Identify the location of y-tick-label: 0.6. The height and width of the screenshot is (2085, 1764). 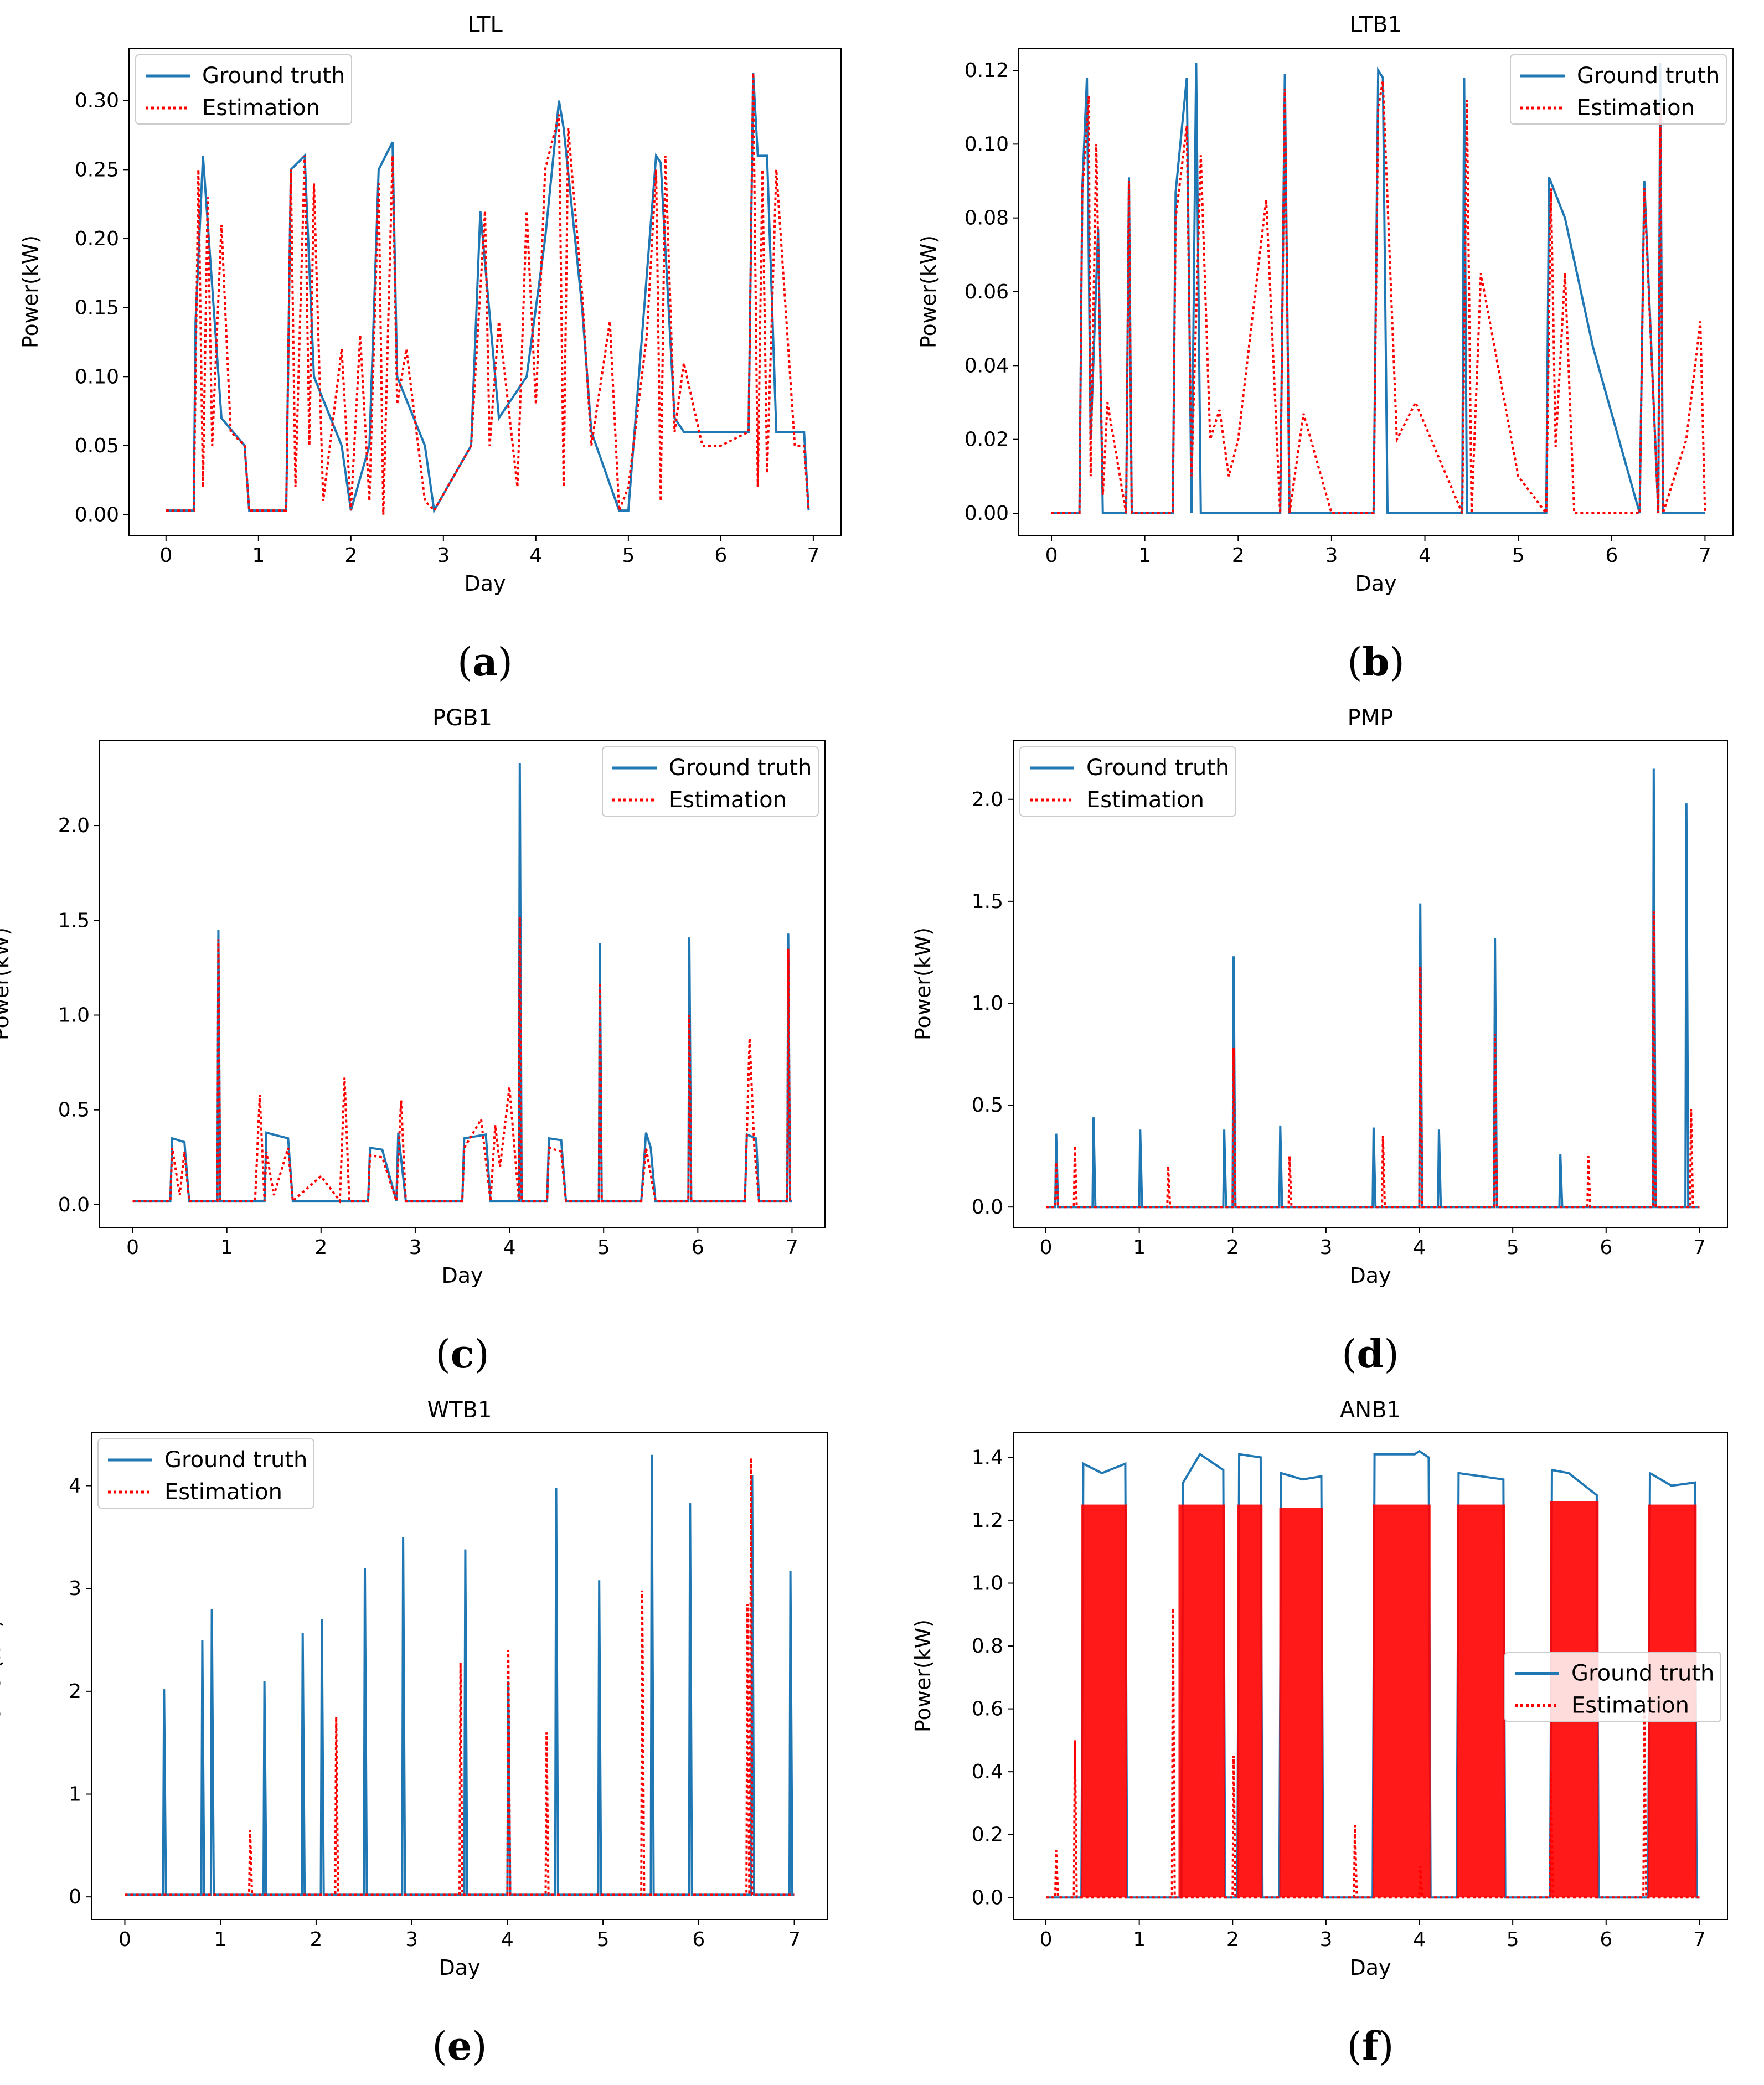
(987, 1709).